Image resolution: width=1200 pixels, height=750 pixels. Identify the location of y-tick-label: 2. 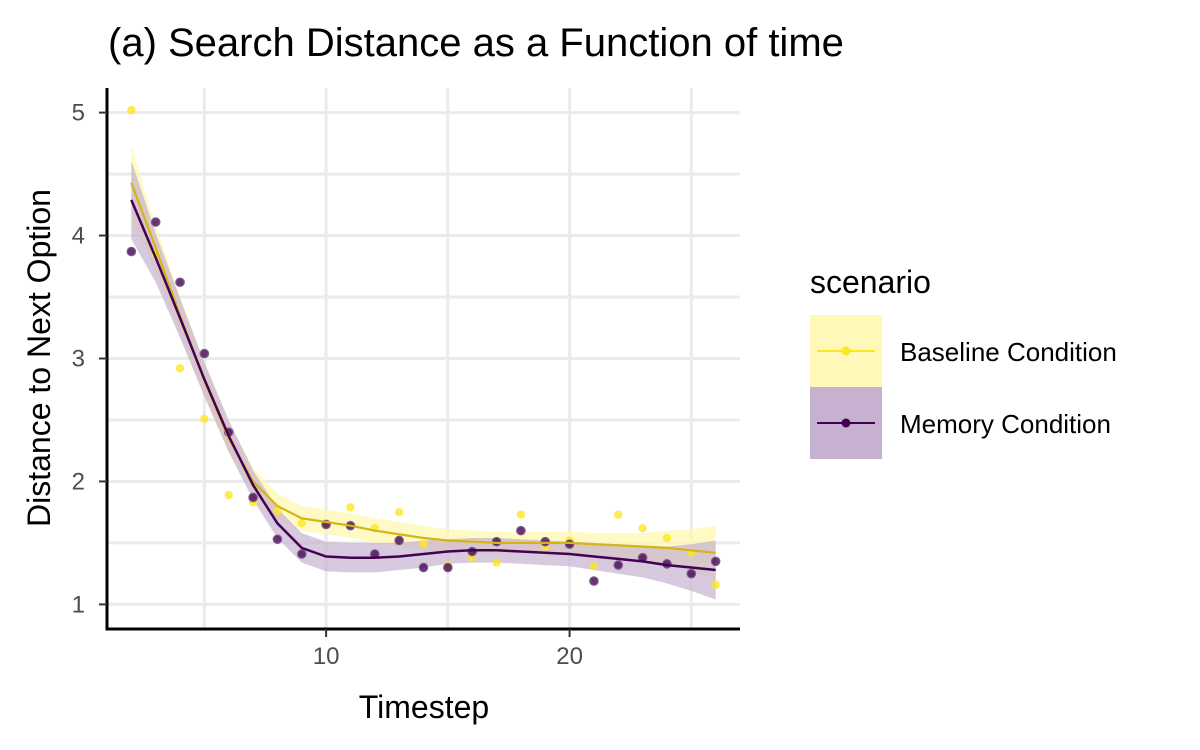
(78, 481).